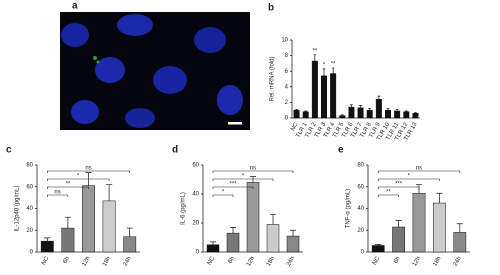 This screenshot has width=500, height=275. What do you see at coordinates (18, 208) in the screenshot?
I see `y-axis-label: IL-12p40 (pg/mL)` at bounding box center [18, 208].